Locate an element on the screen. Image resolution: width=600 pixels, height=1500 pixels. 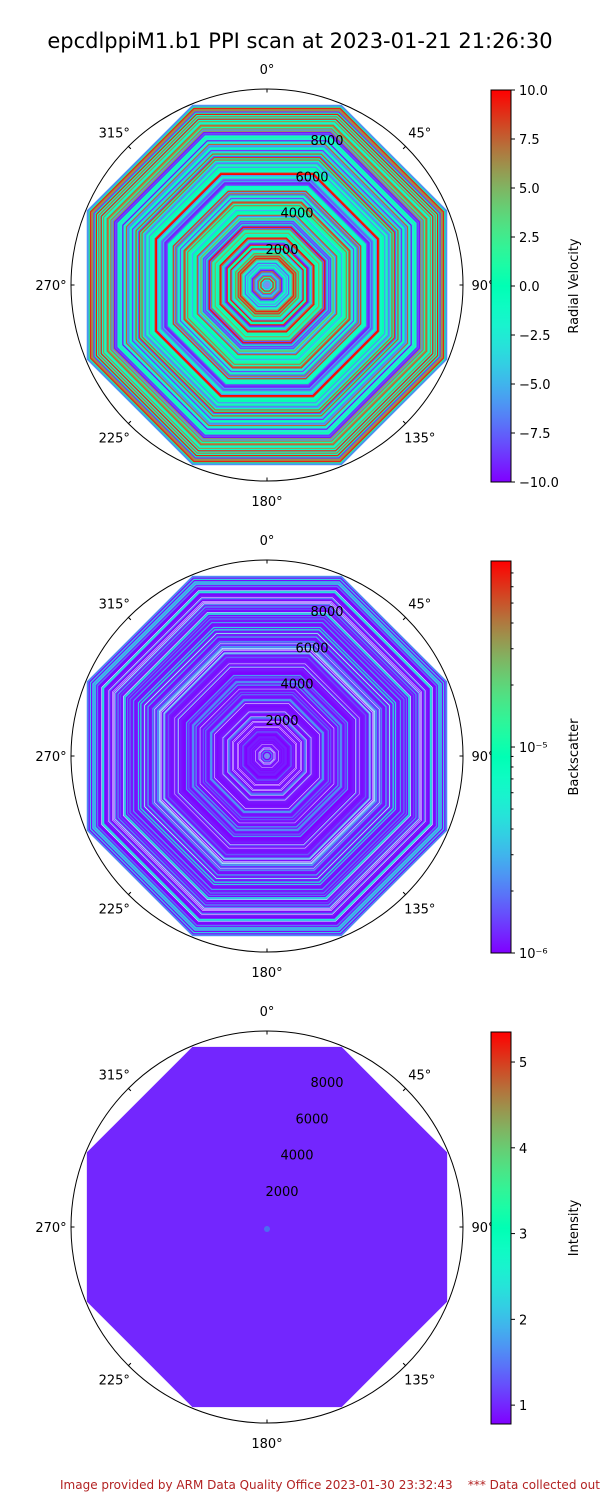
footer-note: *** Data collected outside is located at coordinates (533, 1485).